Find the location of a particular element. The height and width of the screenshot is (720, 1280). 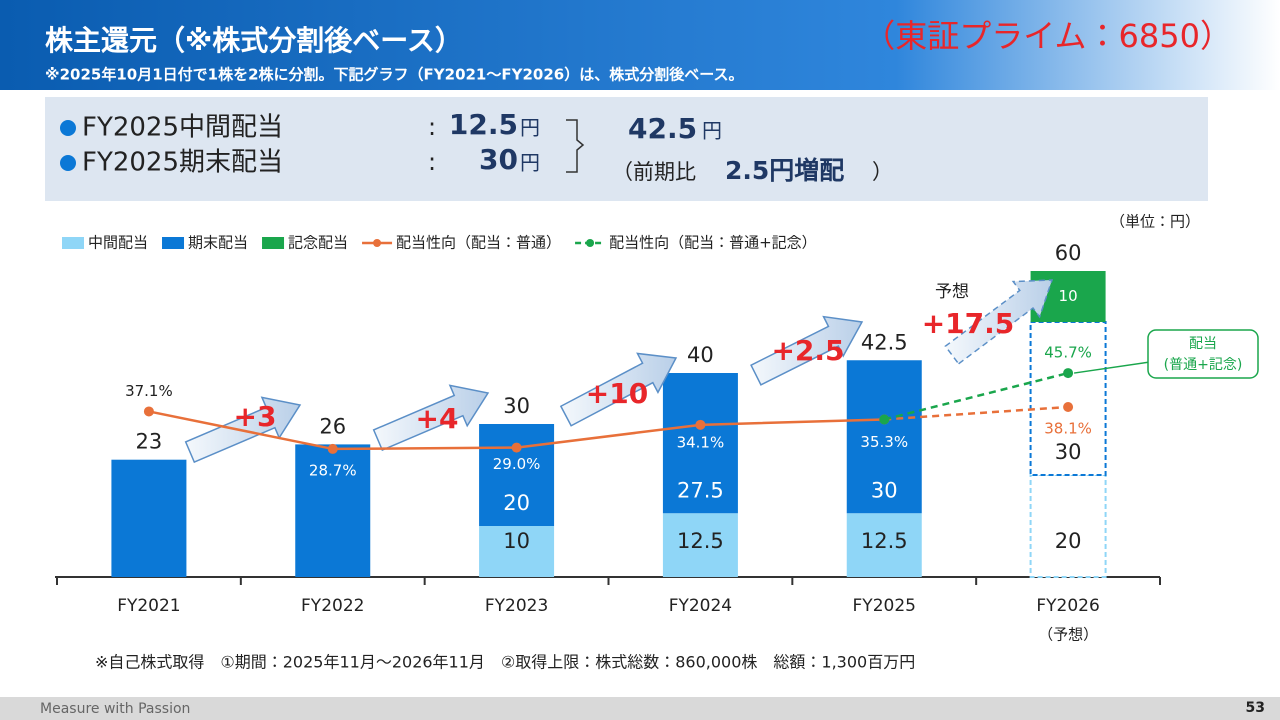

brace is located at coordinates (575, 146).